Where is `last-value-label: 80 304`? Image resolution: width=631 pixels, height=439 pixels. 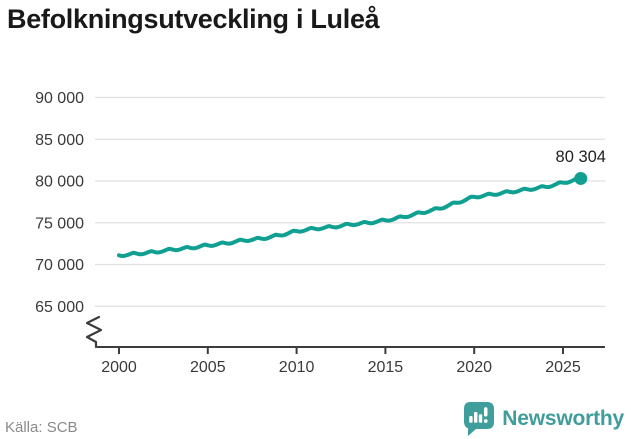
last-value-label: 80 304 is located at coordinates (581, 157).